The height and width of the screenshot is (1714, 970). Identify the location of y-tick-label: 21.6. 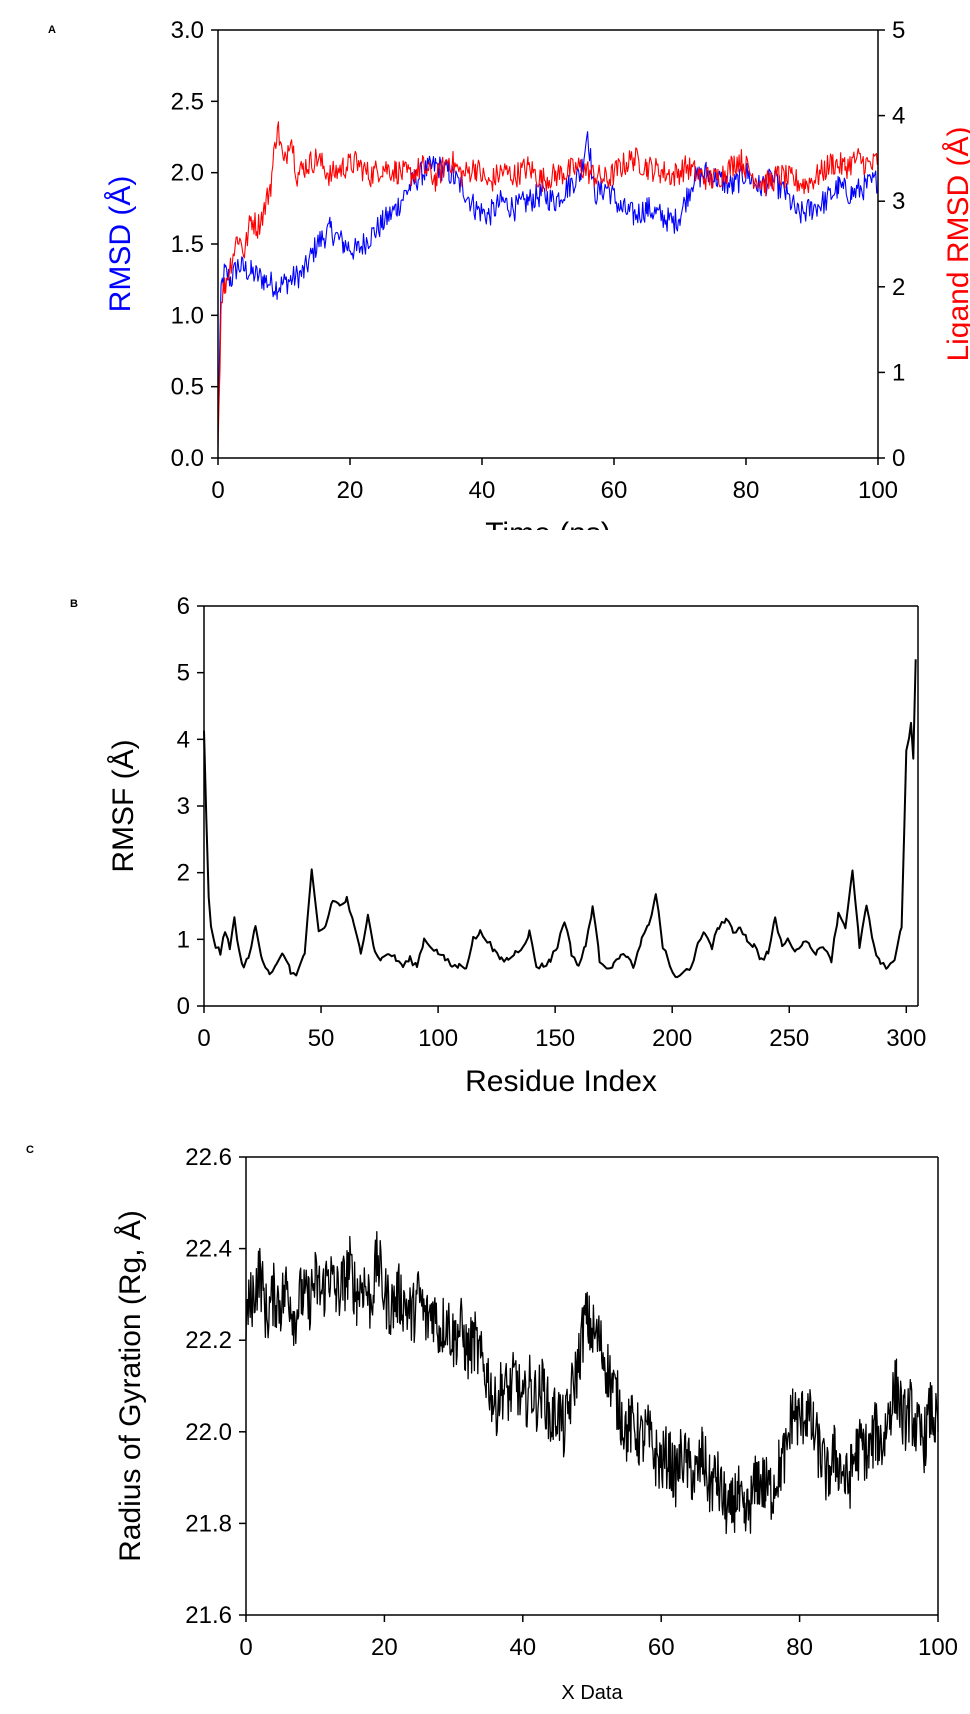
(208, 1615).